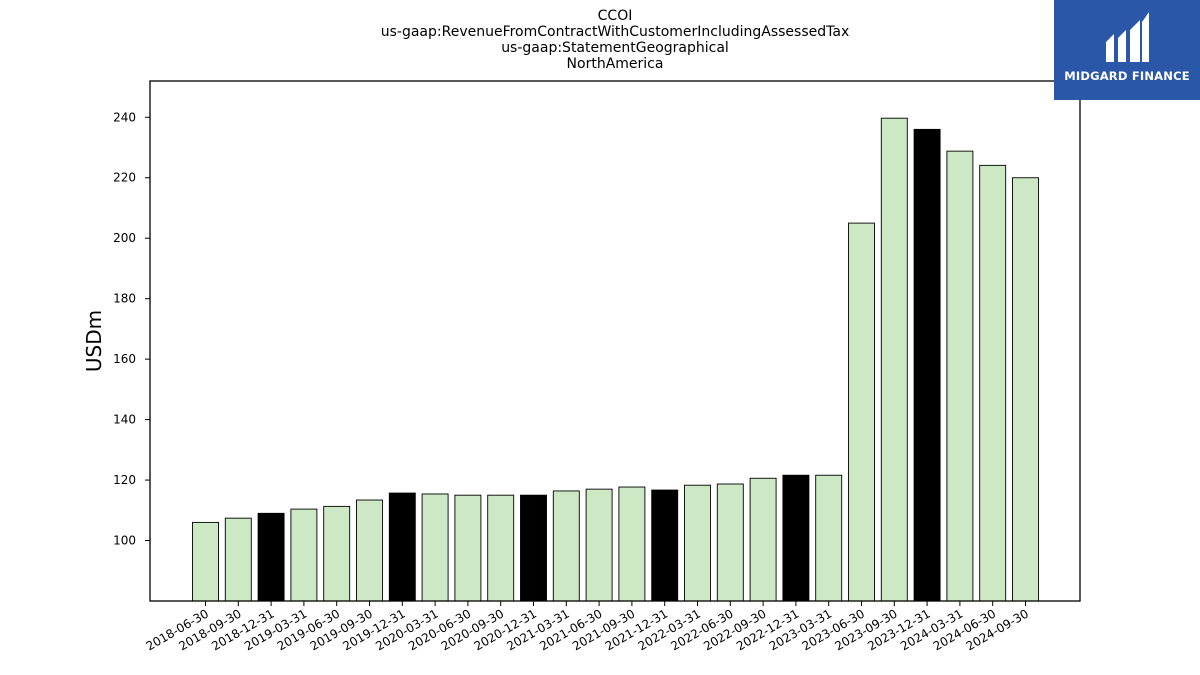 This screenshot has width=1200, height=675. I want to click on brand-logo: MIDGARD FINANCE, so click(1127, 50).